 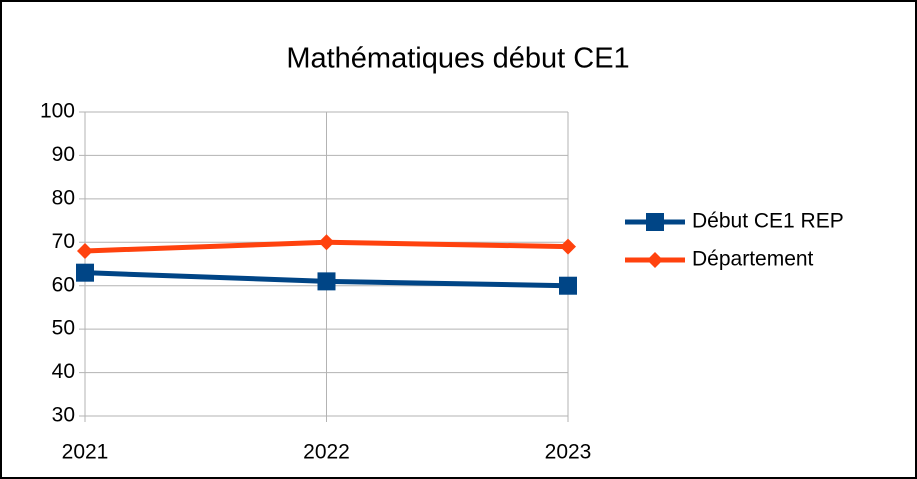 I want to click on legend-label: Début CE1 REP, so click(x=768, y=221).